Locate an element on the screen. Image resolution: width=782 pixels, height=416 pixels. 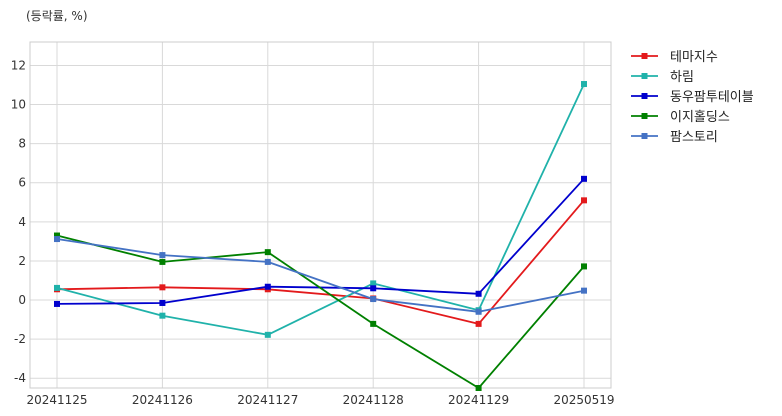
legend-label: 하림 is located at coordinates (682, 77).